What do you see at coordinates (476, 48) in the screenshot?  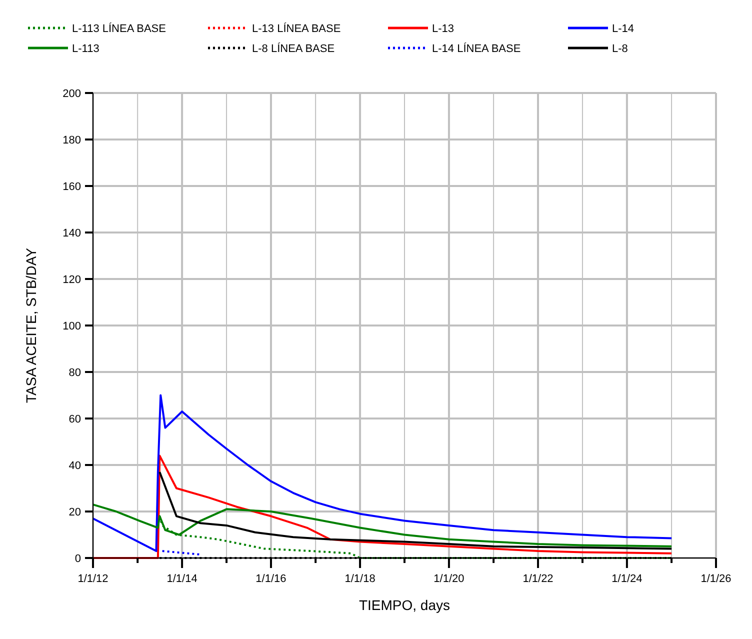 I see `legend-label: L-14 LÍNEA BASE` at bounding box center [476, 48].